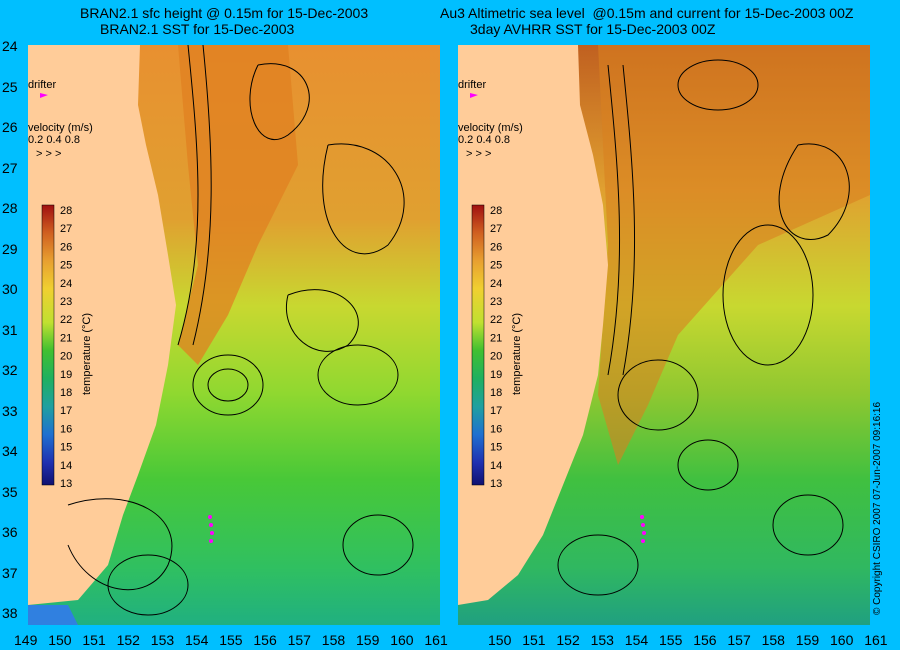  I want to click on lat-tick-label: 31, so click(10, 329).